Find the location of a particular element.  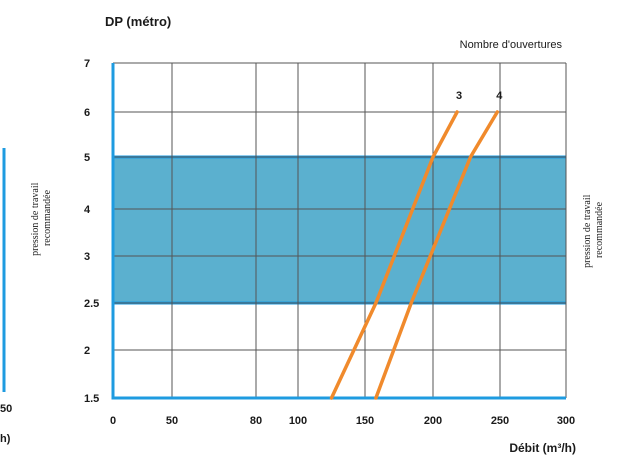

x-tick-label: 0 is located at coordinates (113, 421).